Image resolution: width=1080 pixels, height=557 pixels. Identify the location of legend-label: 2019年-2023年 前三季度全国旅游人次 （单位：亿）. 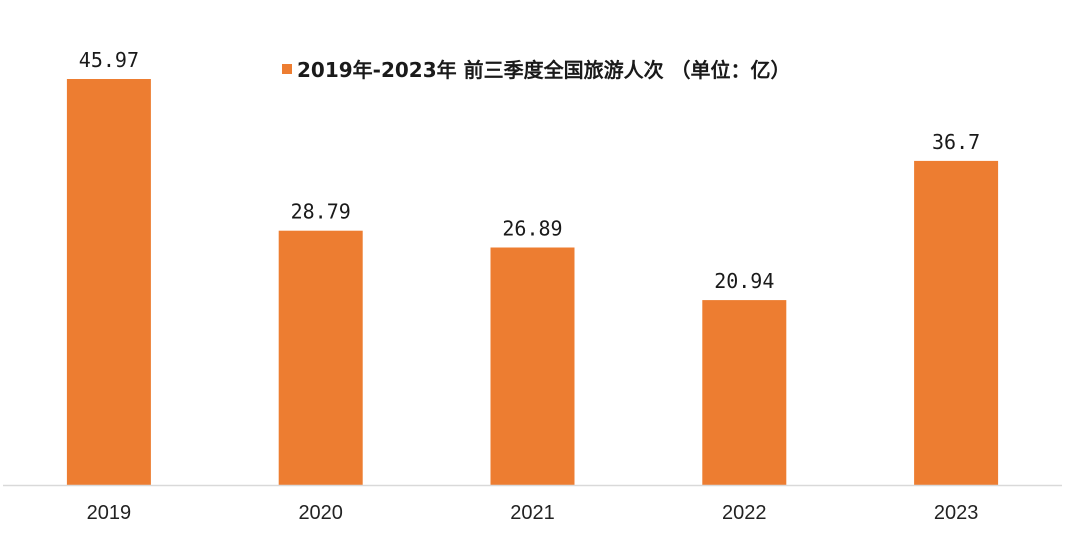
(544, 70).